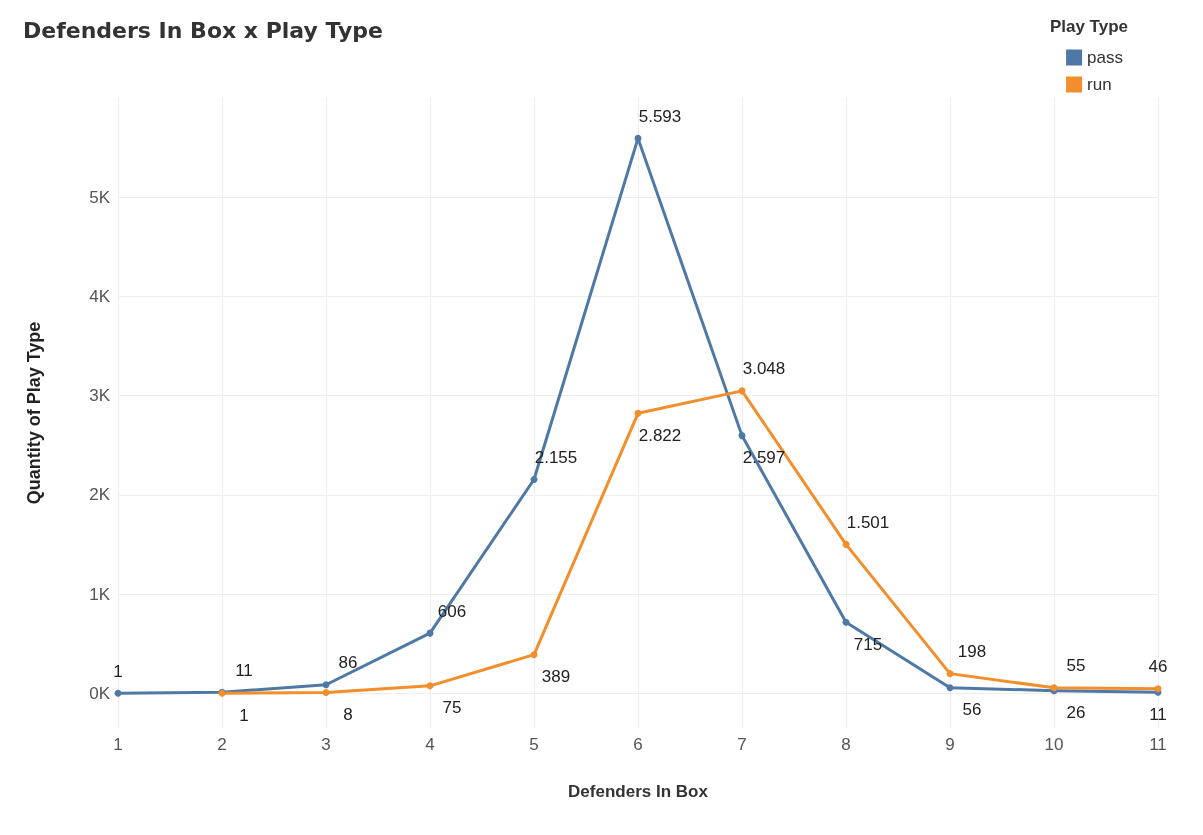 Image resolution: width=1203 pixels, height=835 pixels. Describe the element at coordinates (742, 744) in the screenshot. I see `x-tick-label: 7` at that location.